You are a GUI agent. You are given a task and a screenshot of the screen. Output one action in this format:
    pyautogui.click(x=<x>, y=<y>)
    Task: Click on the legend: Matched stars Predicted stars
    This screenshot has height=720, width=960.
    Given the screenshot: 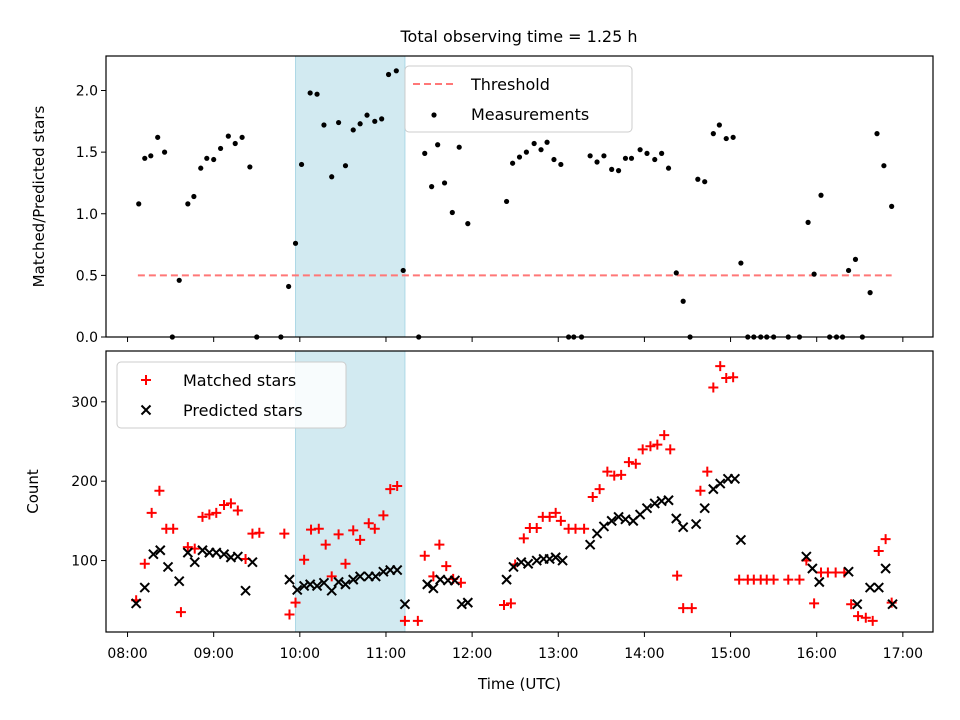 What is the action you would take?
    pyautogui.click(x=231, y=395)
    